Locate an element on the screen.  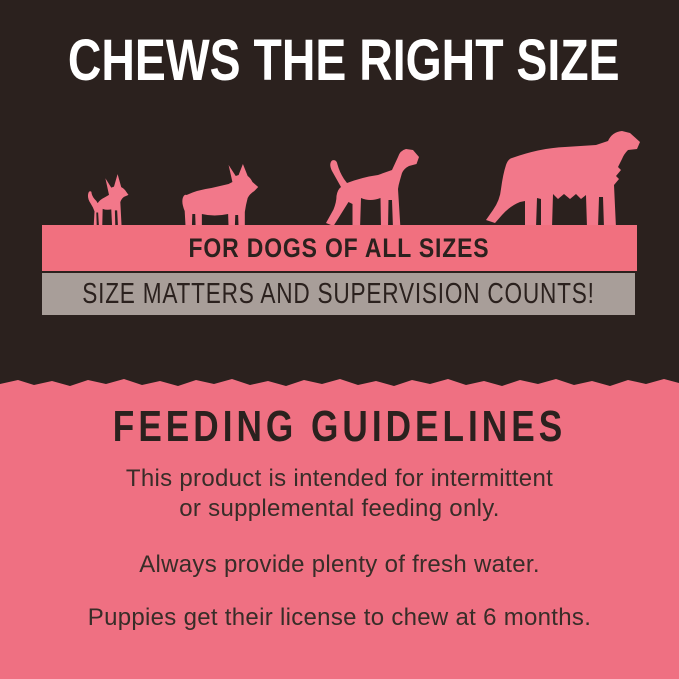
retriever-silhouette-icon is located at coordinates (563, 179).